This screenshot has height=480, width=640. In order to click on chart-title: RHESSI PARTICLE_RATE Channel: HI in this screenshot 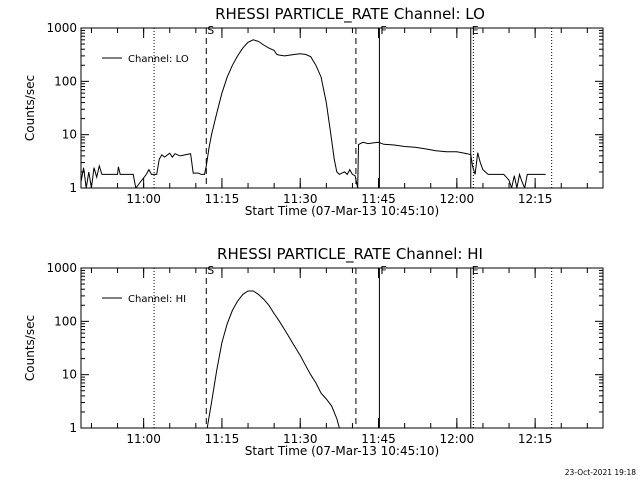, I will do `click(350, 254)`.